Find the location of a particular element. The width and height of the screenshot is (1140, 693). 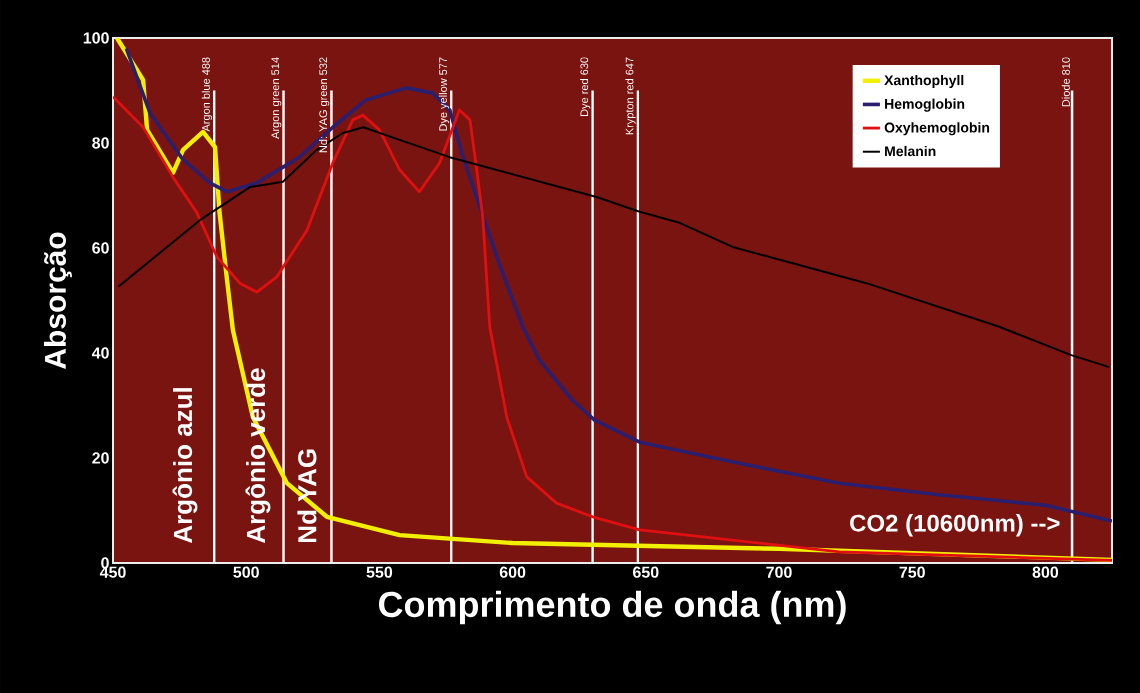

ref-line-label: Krypton red 647 is located at coordinates (630, 96).